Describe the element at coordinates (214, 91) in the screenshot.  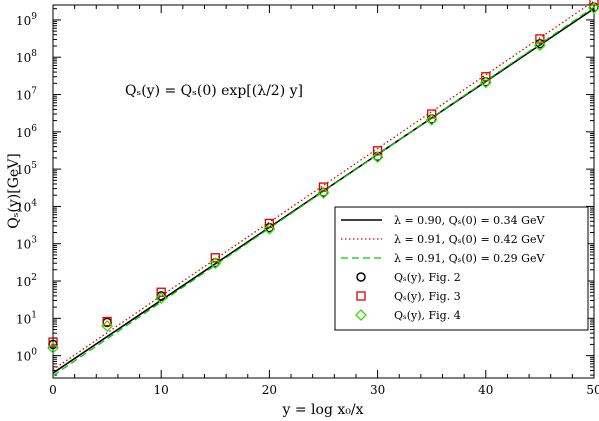
I see `formula-annotation: Qₛ(y) = Qₛ(0) exp[(λ/2) y]` at that location.